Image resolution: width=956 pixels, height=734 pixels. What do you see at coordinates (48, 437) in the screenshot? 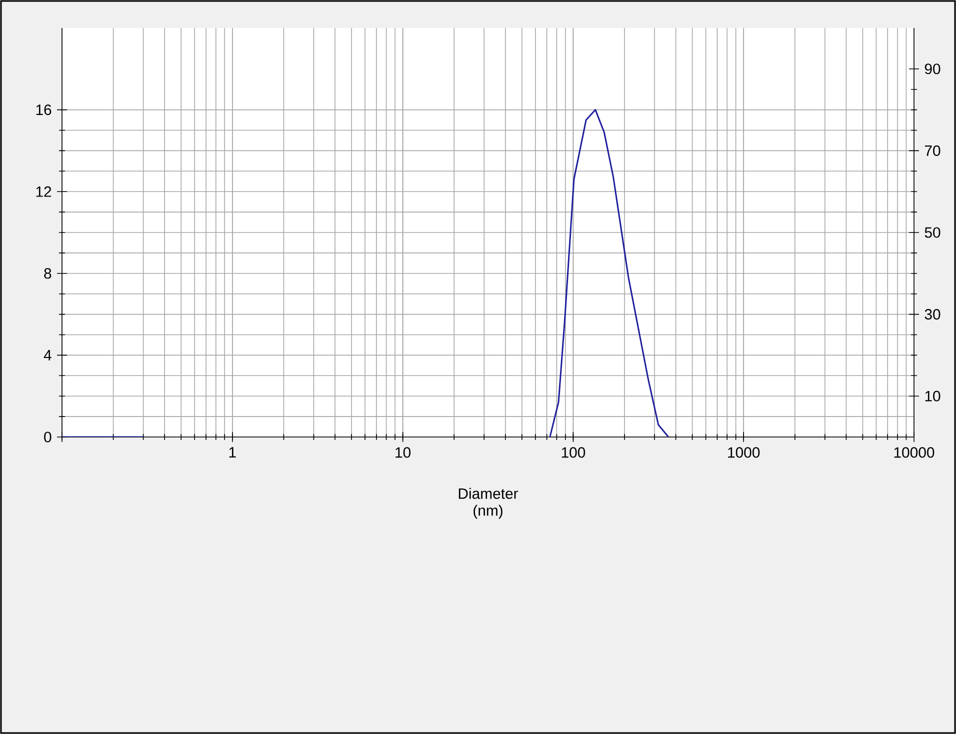
I see `y-tick-label: 0` at bounding box center [48, 437].